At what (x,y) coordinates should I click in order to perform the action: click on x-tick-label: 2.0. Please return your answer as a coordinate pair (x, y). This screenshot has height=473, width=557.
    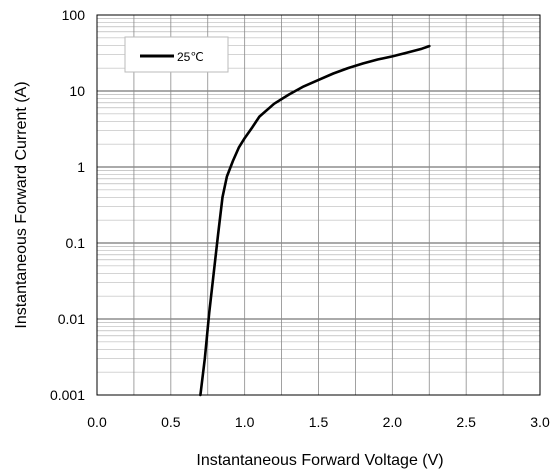
    Looking at the image, I should click on (393, 422).